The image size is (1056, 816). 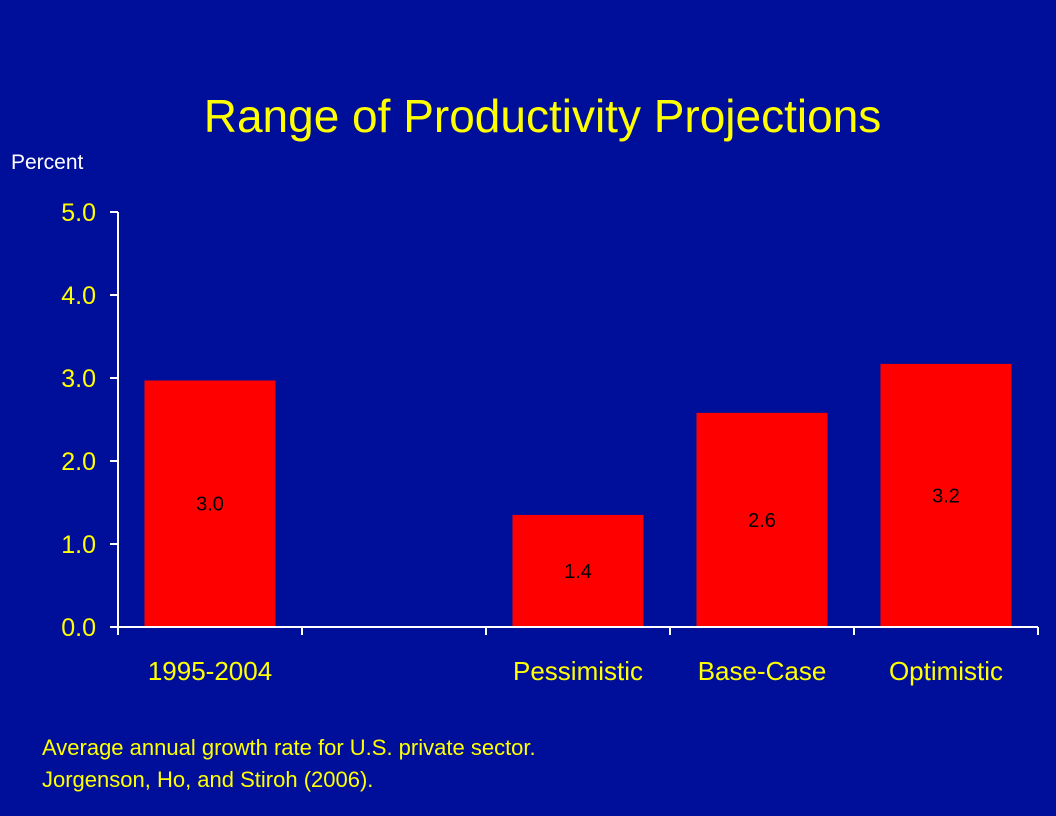 I want to click on bar-data-label: 3.2, so click(x=946, y=496).